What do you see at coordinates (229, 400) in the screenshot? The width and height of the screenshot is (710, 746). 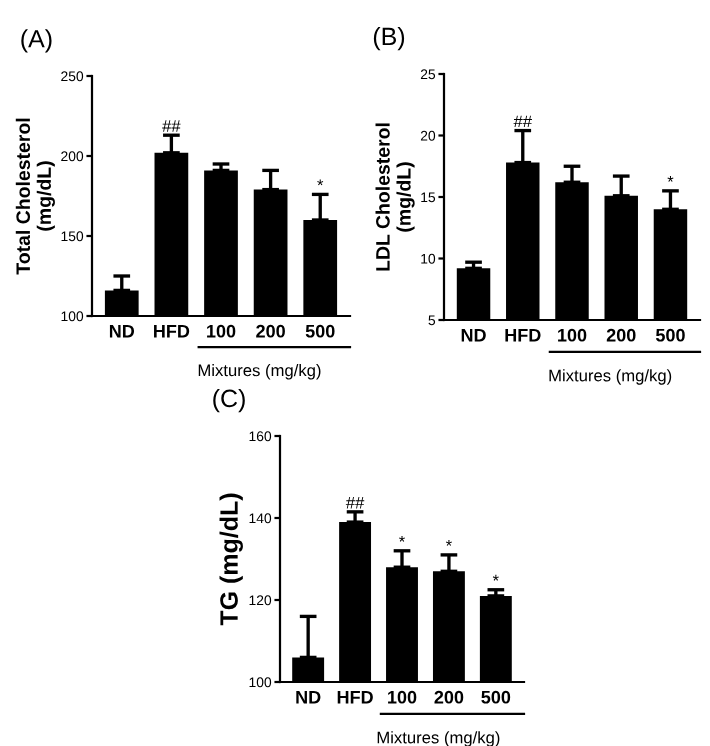 I see `chart-title: (C)` at bounding box center [229, 400].